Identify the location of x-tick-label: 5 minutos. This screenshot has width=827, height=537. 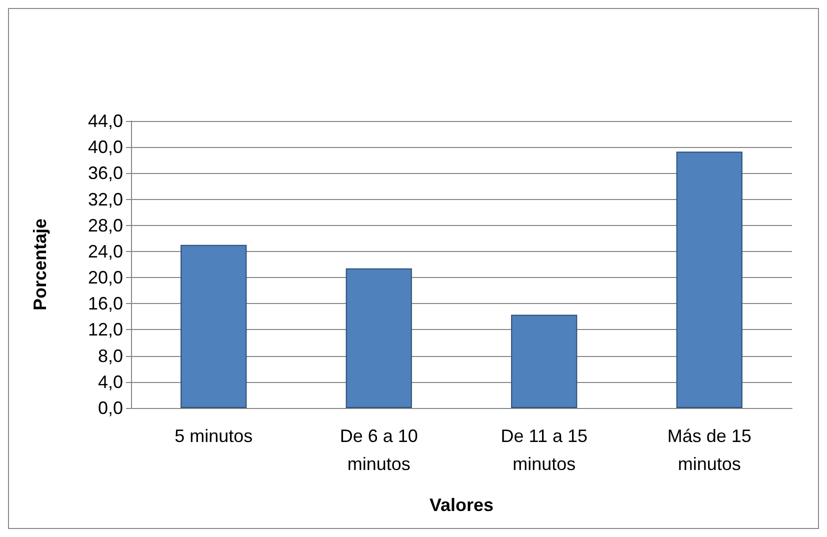
(213, 436).